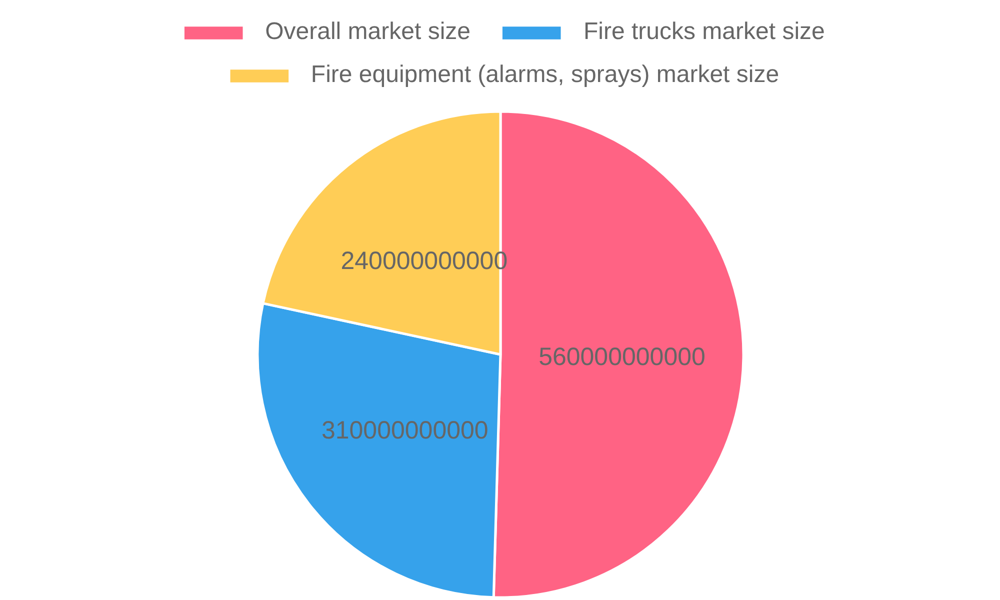  Describe the element at coordinates (545, 75) in the screenshot. I see `legend-label: Fire equipment (alarms, sprays) market size` at that location.